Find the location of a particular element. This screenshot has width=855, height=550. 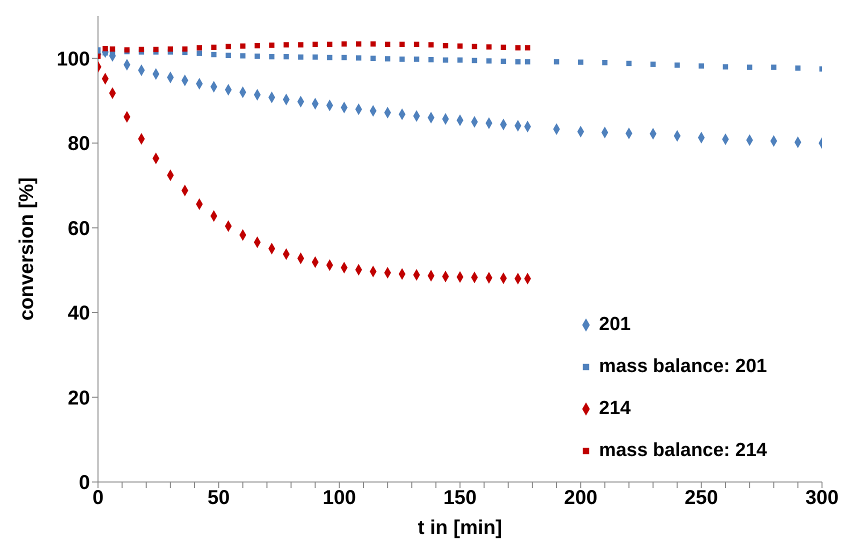

y-tick-label: 60 is located at coordinates (79, 229).